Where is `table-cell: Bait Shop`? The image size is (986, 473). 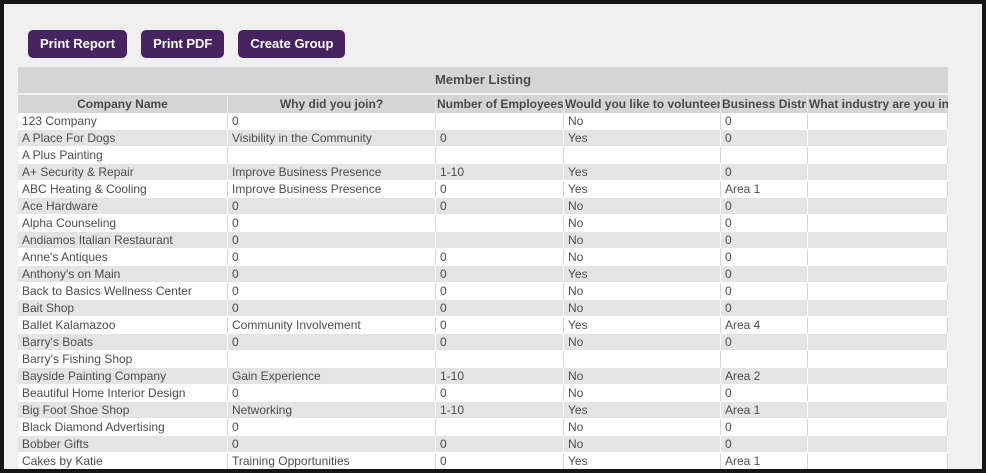 table-cell: Bait Shop is located at coordinates (123, 308).